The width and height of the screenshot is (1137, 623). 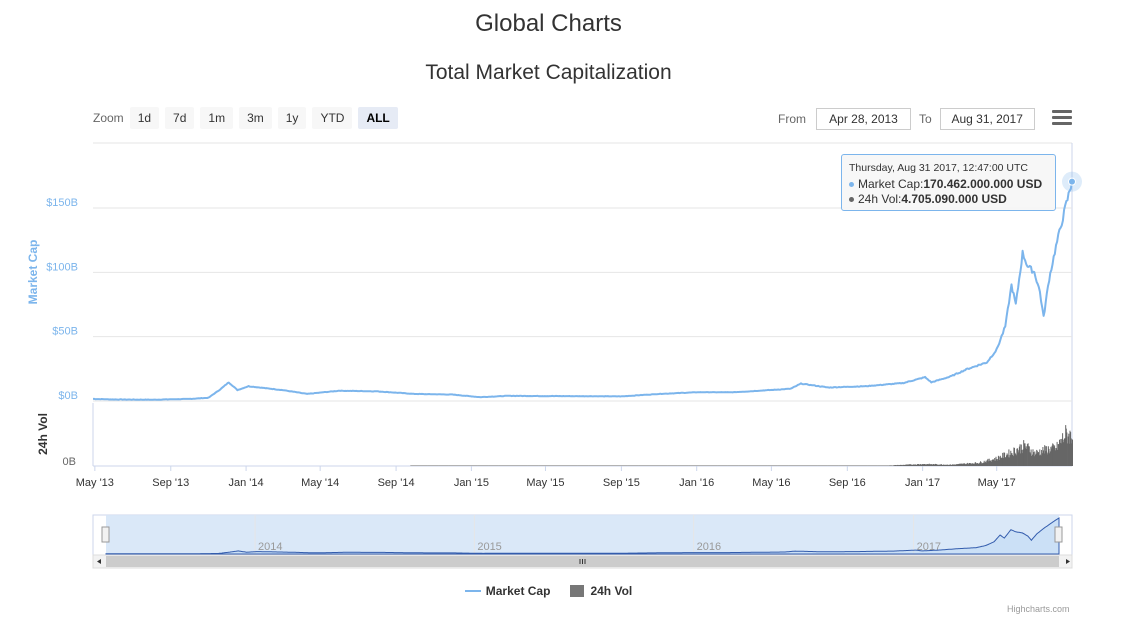 What do you see at coordinates (217, 118) in the screenshot?
I see `zoom-1m-button: 1m` at bounding box center [217, 118].